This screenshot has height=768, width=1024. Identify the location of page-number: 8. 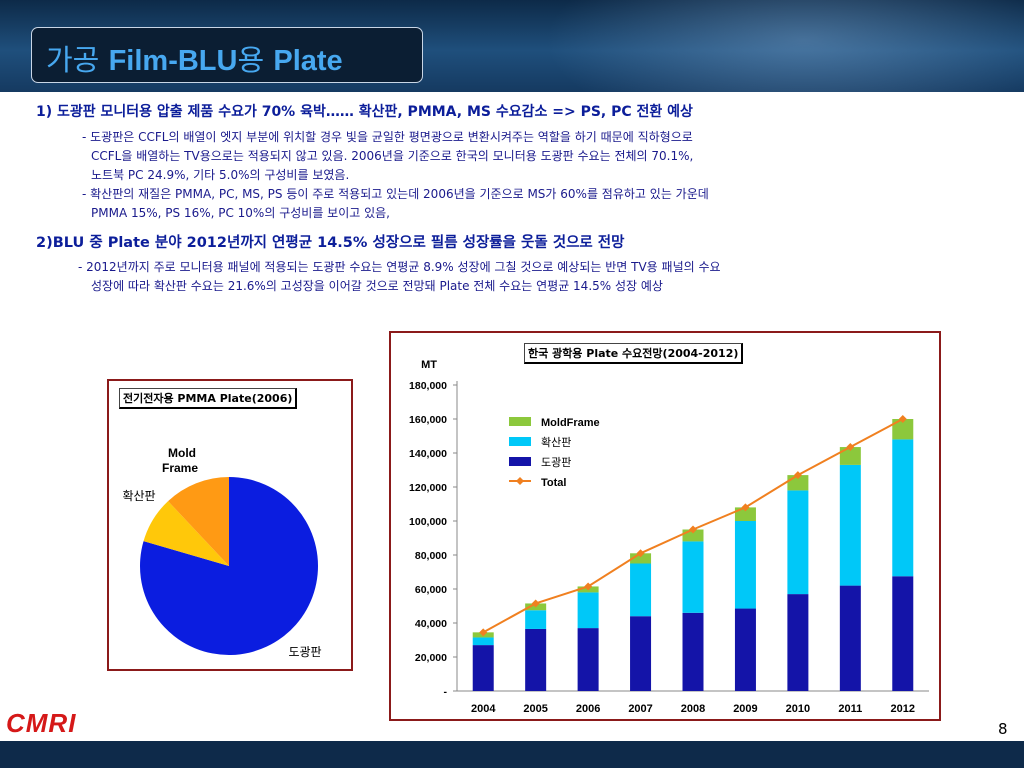
(1003, 729).